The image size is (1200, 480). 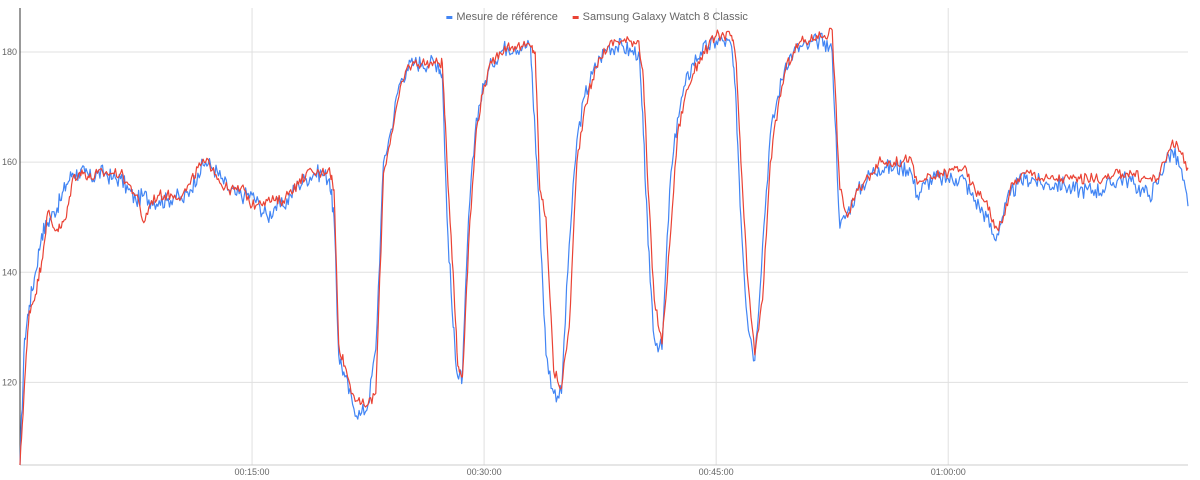 I want to click on y-tick-label: 180, so click(x=9, y=52).